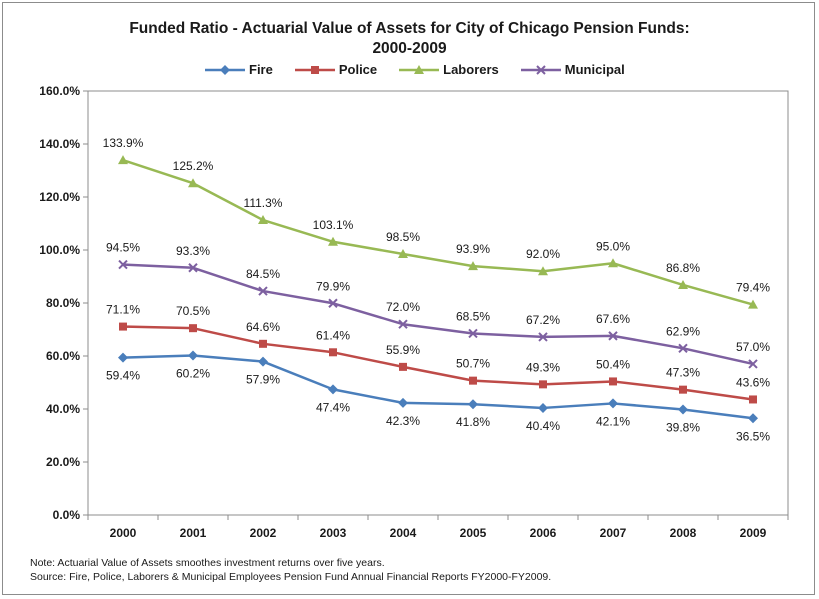 Image resolution: width=819 pixels, height=599 pixels. I want to click on legend-swatch-police, so click(314, 69).